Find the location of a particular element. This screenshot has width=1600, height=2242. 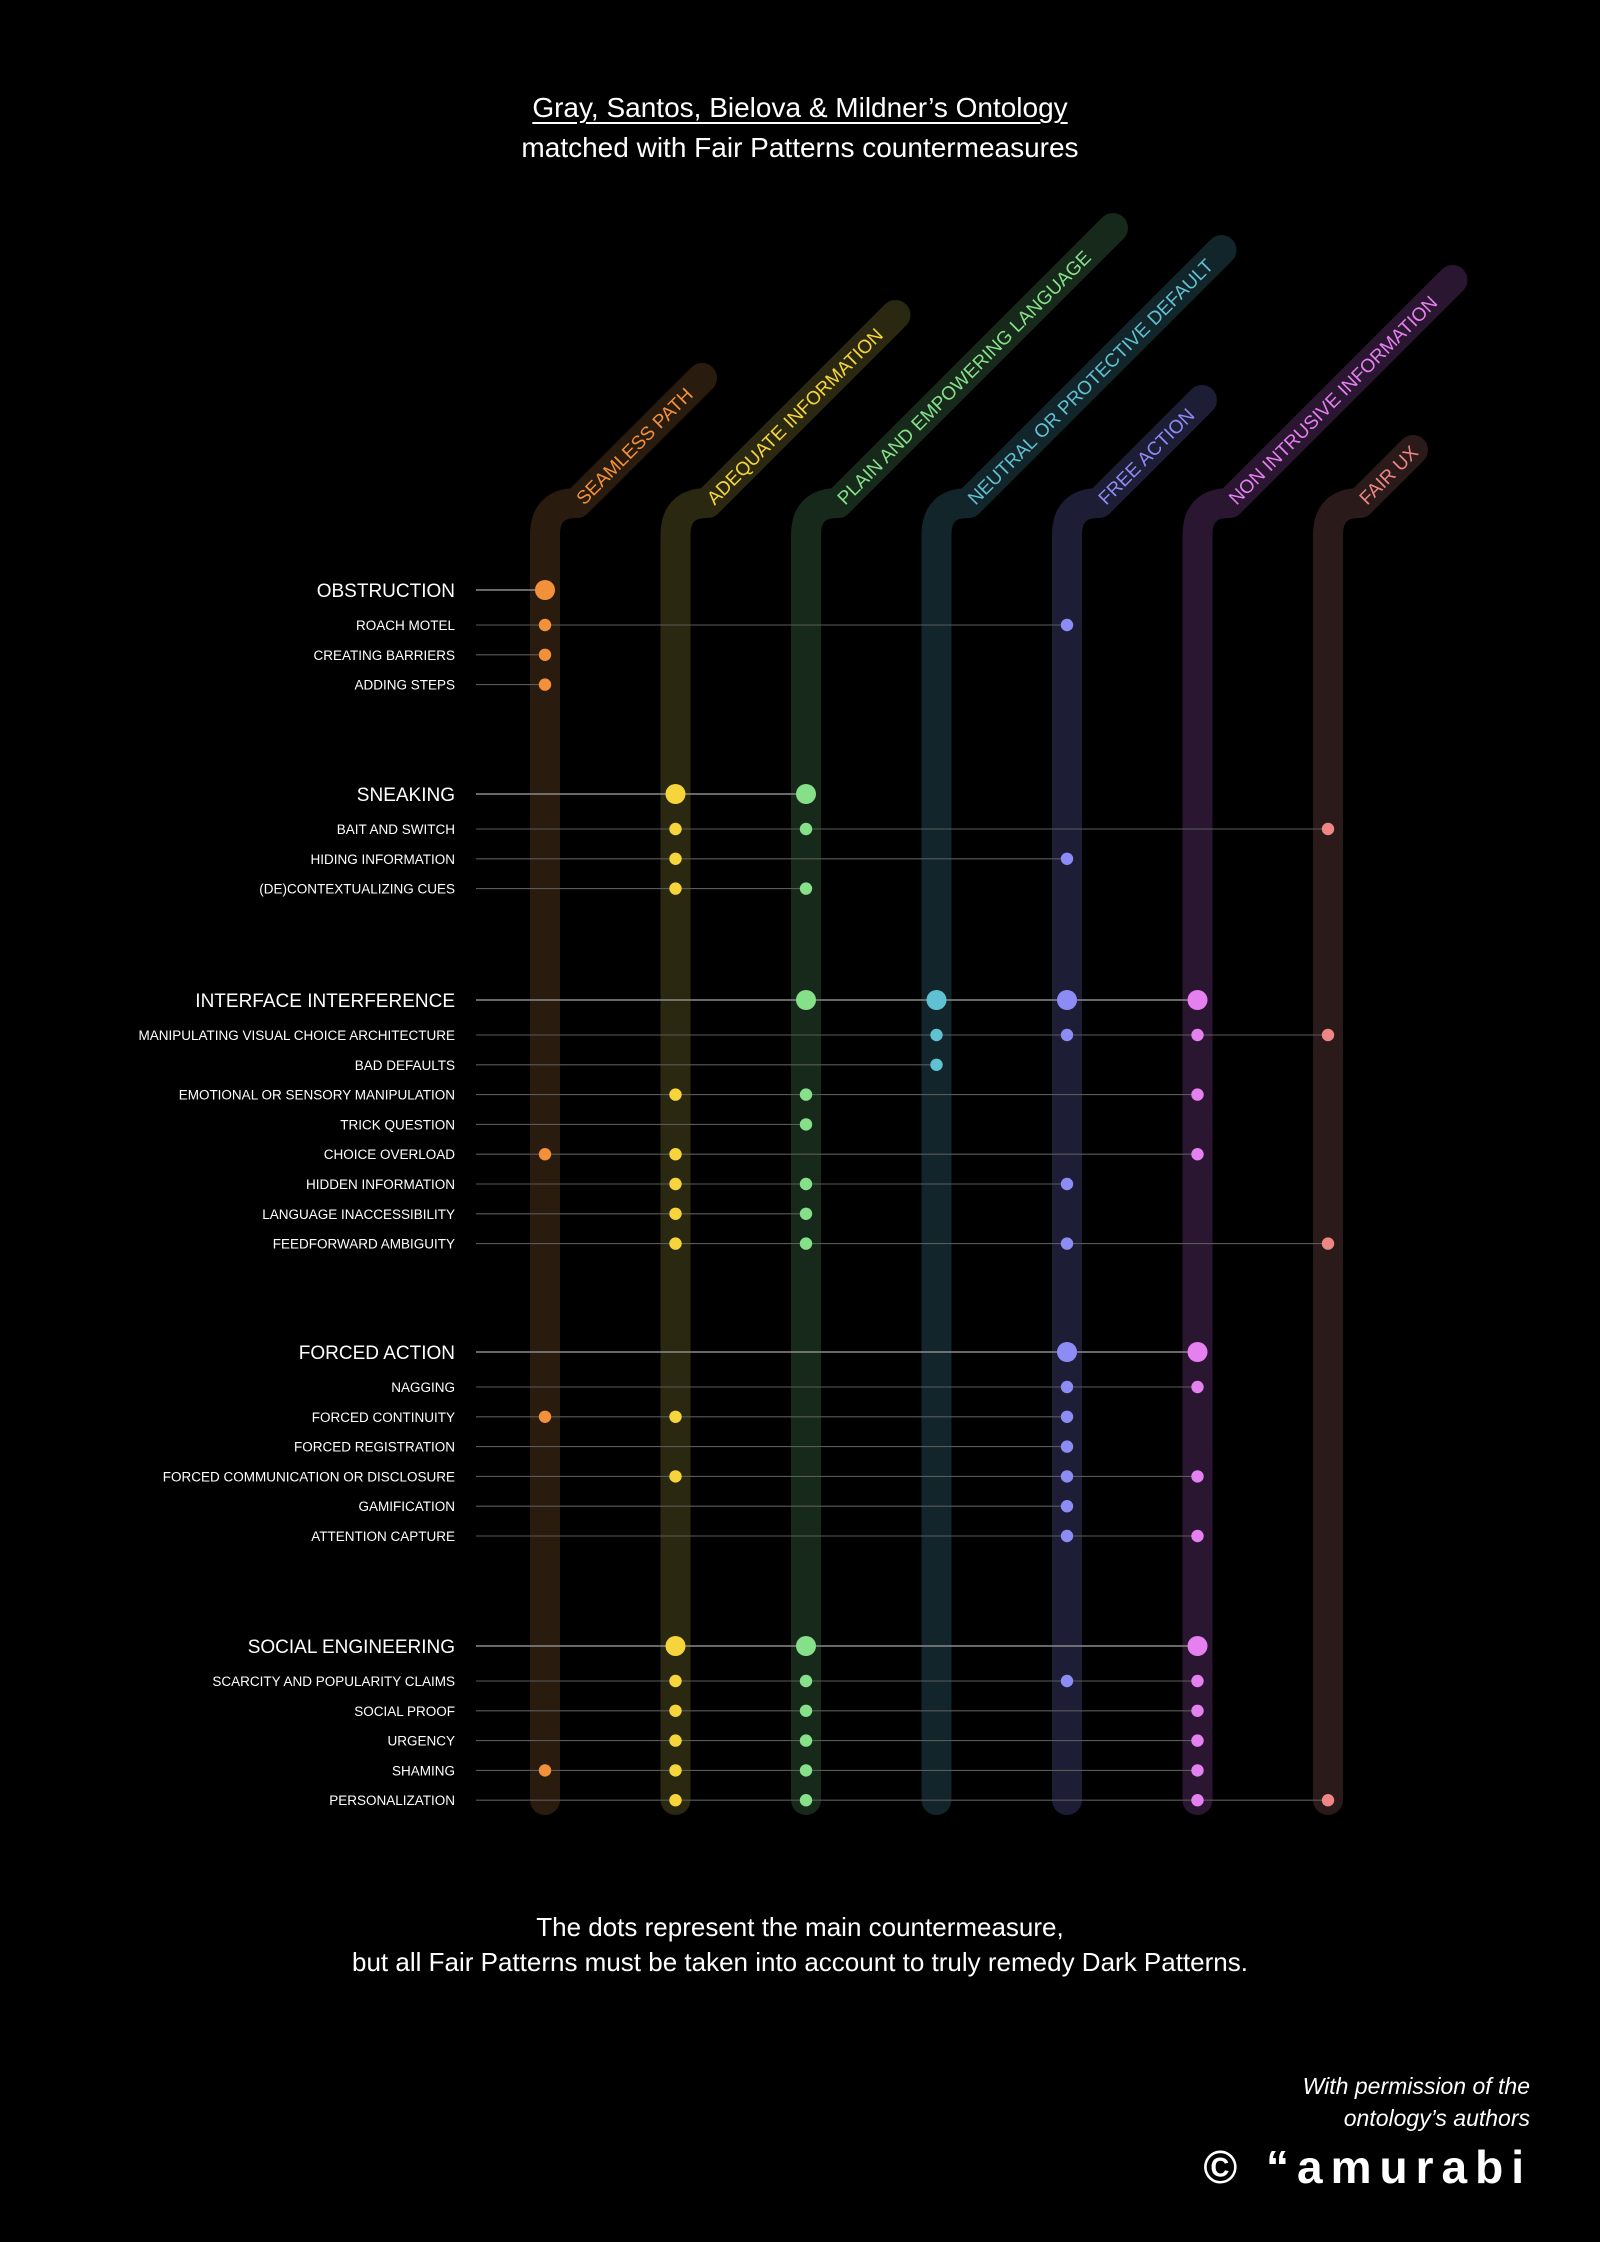

pattern-shaming-label: SHAMING is located at coordinates (423, 1770).